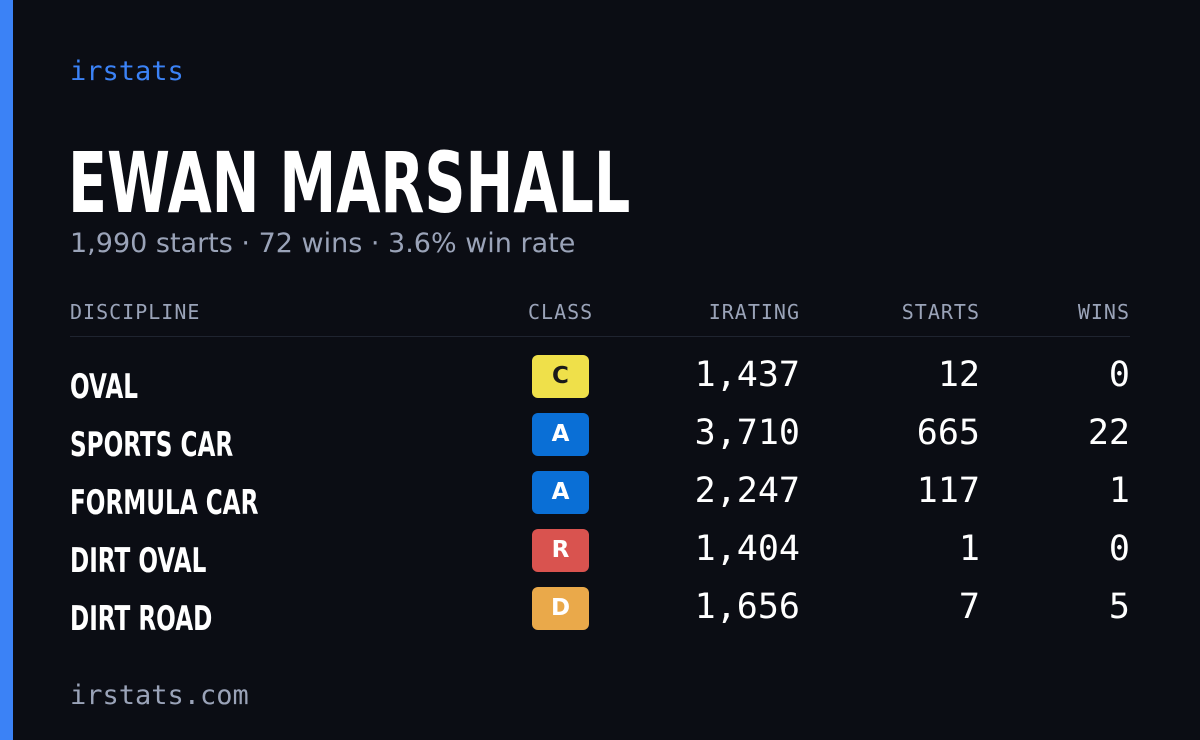  Describe the element at coordinates (969, 607) in the screenshot. I see `starts-value: 7` at that location.